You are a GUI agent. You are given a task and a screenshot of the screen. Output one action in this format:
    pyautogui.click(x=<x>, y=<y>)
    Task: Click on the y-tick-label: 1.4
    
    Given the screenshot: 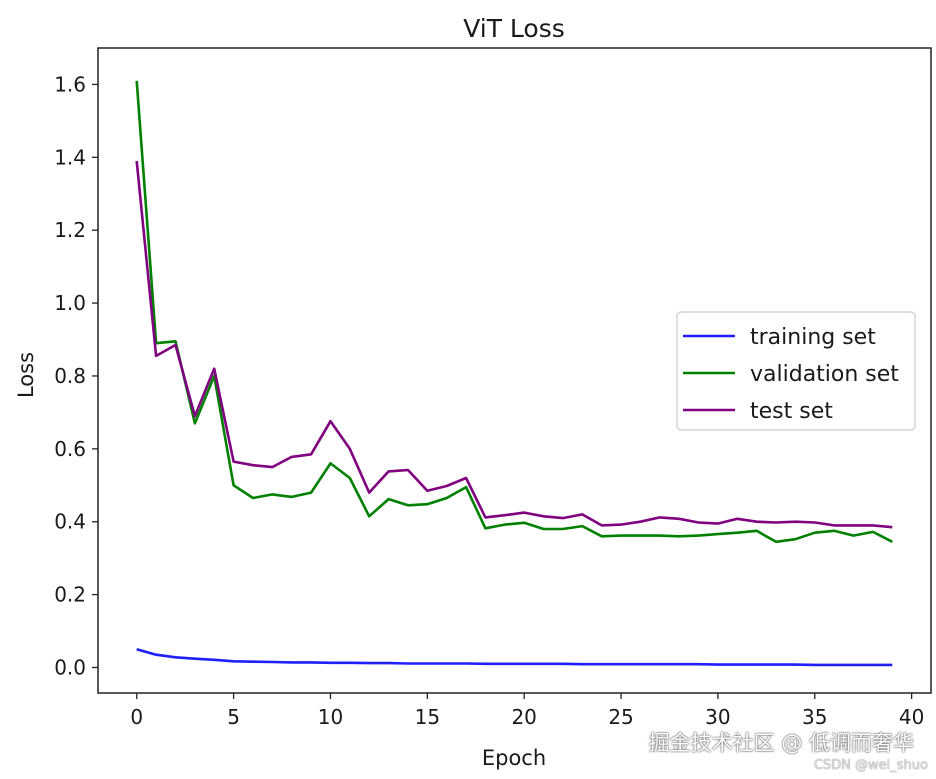 What is the action you would take?
    pyautogui.click(x=70, y=157)
    